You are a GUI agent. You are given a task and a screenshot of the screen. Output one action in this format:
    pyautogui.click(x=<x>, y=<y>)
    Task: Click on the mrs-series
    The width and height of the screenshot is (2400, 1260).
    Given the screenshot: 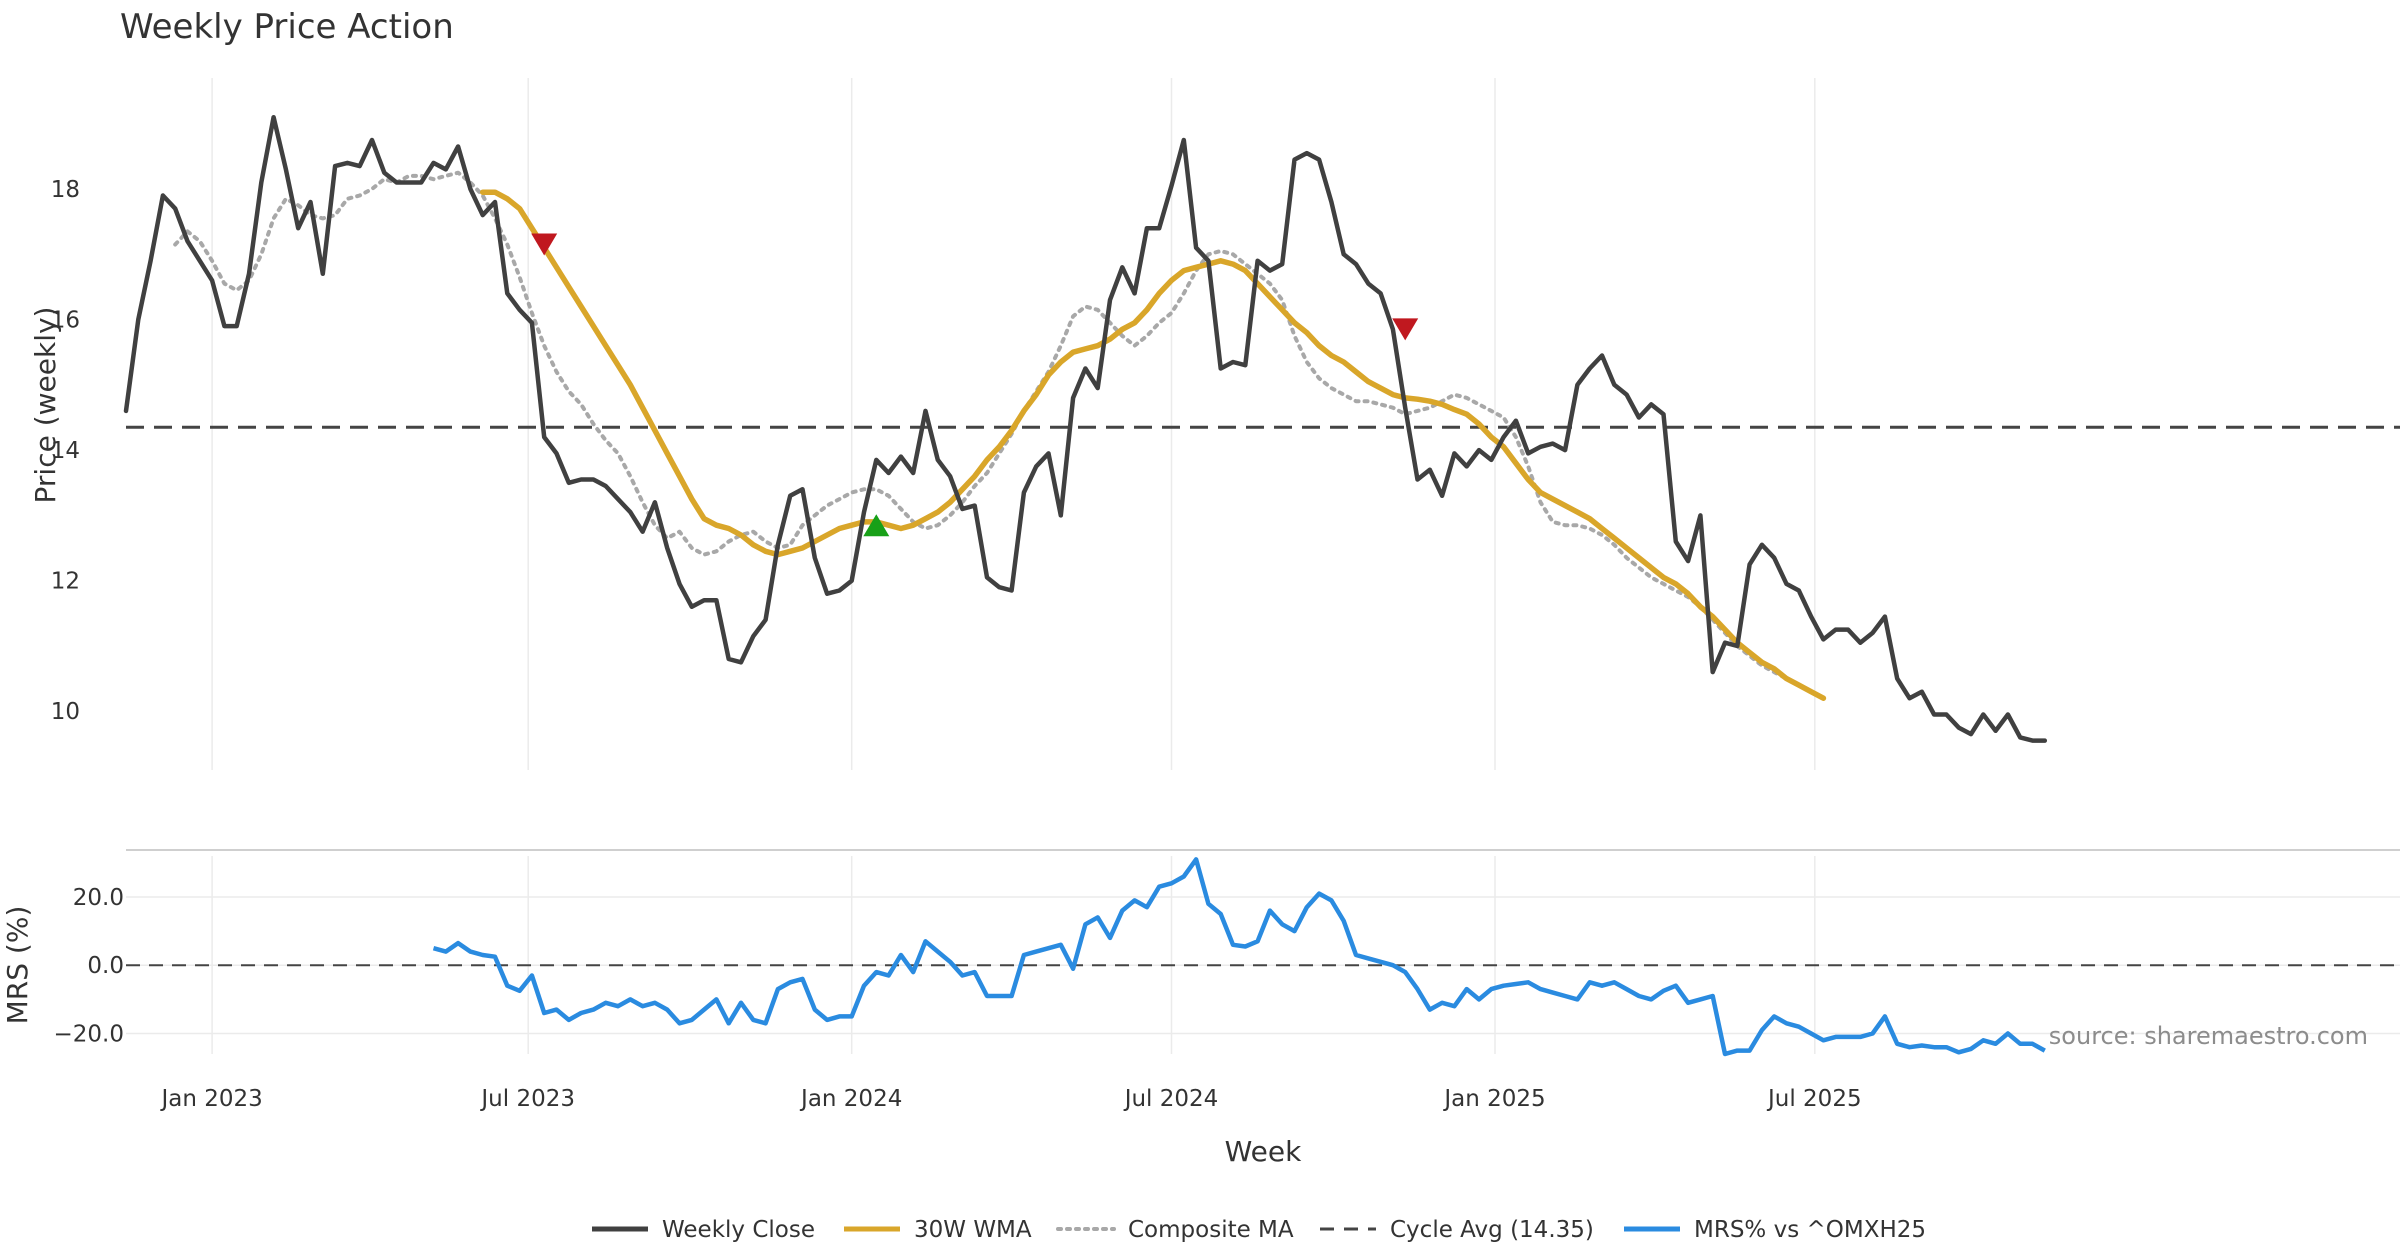 What is the action you would take?
    pyautogui.click(x=1239, y=957)
    